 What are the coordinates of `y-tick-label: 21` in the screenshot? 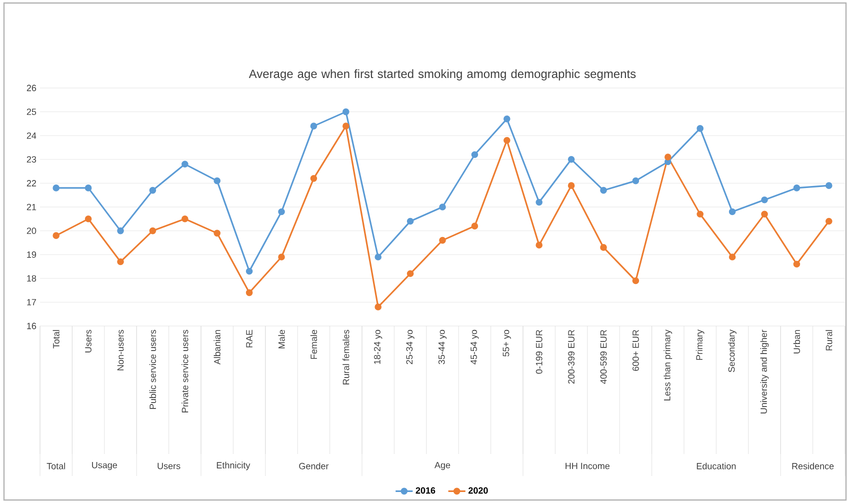 It's located at (31, 207).